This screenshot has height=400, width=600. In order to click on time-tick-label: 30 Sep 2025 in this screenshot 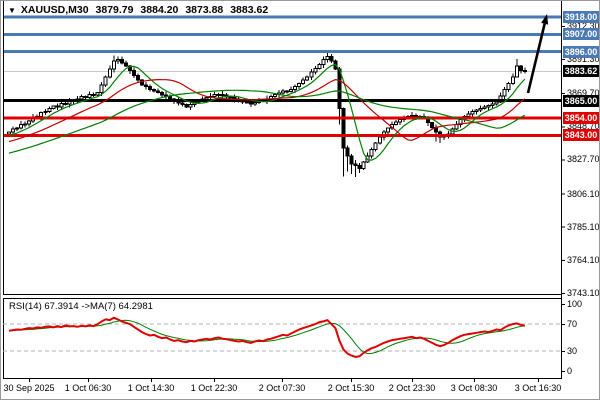, I will do `click(29, 388)`.